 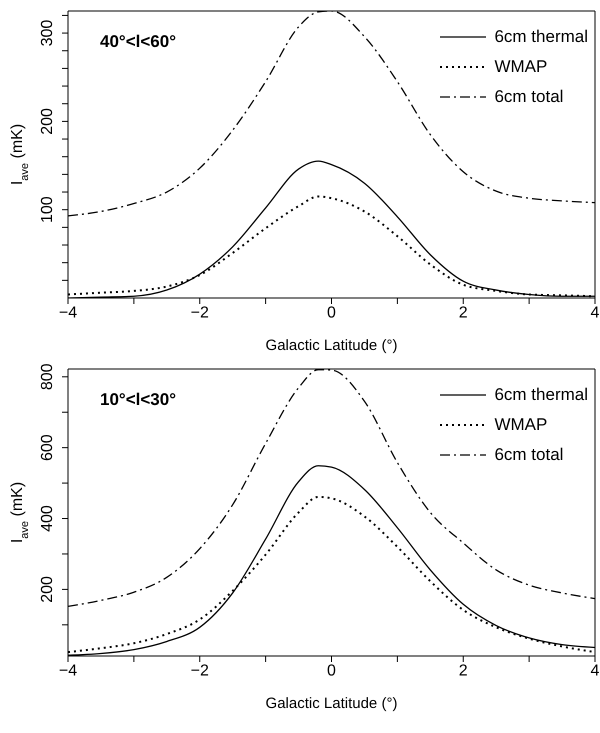 What do you see at coordinates (138, 400) in the screenshot?
I see `annotation: 10°<l<30°` at bounding box center [138, 400].